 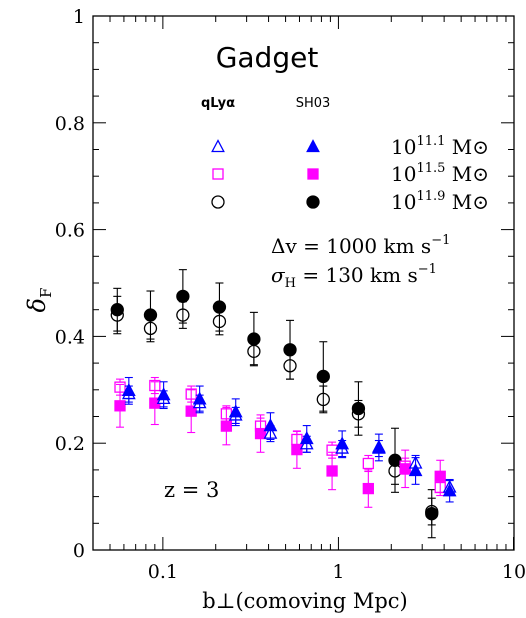 What do you see at coordinates (280, 444) in the screenshot?
I see `series-square-filled` at bounding box center [280, 444].